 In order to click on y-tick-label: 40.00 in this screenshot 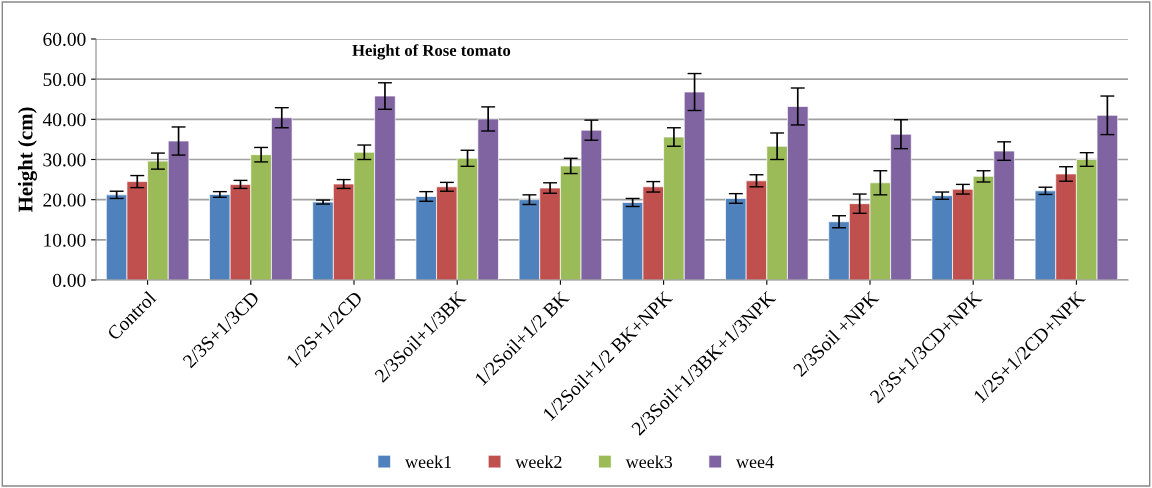, I will do `click(64, 120)`.